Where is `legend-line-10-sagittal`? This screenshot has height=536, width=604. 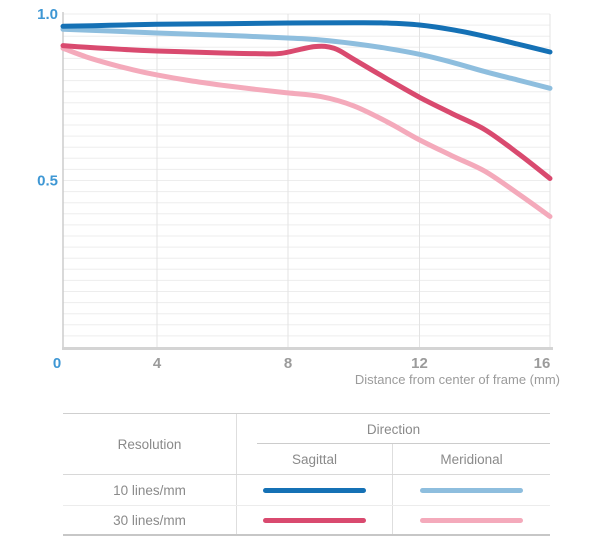
legend-line-10-sagittal is located at coordinates (314, 490).